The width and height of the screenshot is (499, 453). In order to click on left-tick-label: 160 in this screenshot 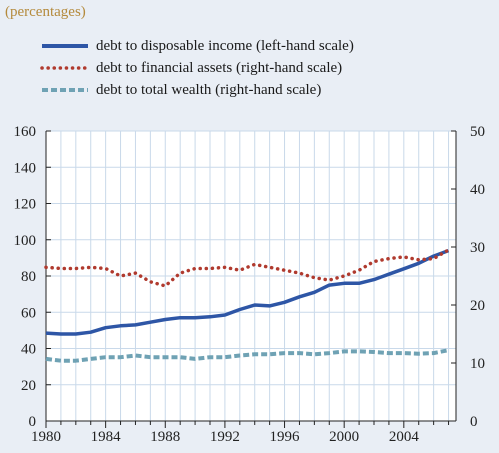, I will do `click(25, 132)`.